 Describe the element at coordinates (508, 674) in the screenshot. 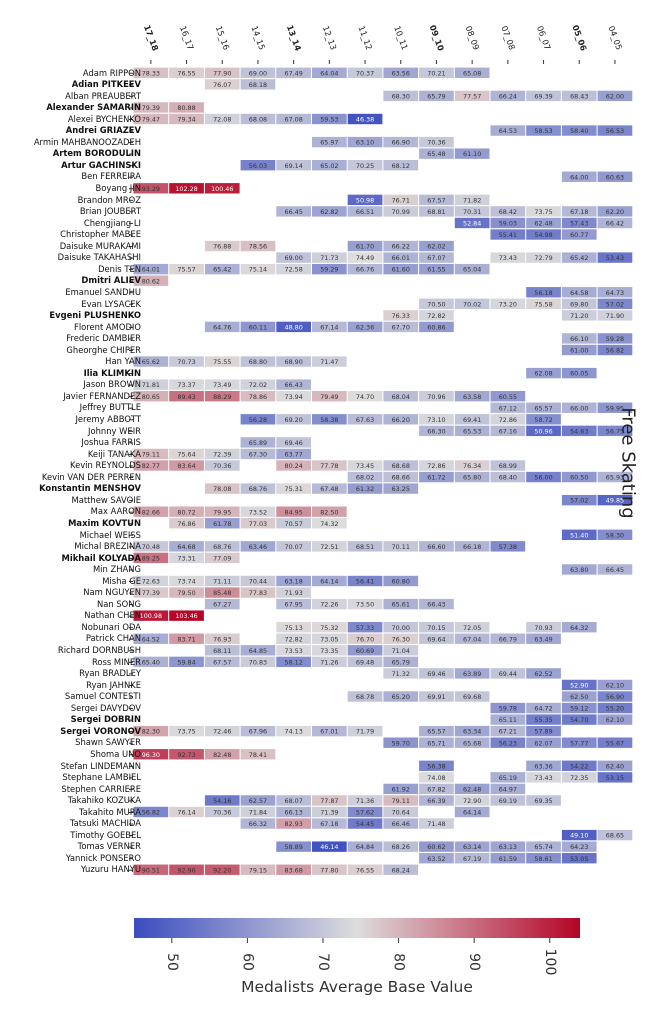

I see `cell-value-label: 69.44` at that location.